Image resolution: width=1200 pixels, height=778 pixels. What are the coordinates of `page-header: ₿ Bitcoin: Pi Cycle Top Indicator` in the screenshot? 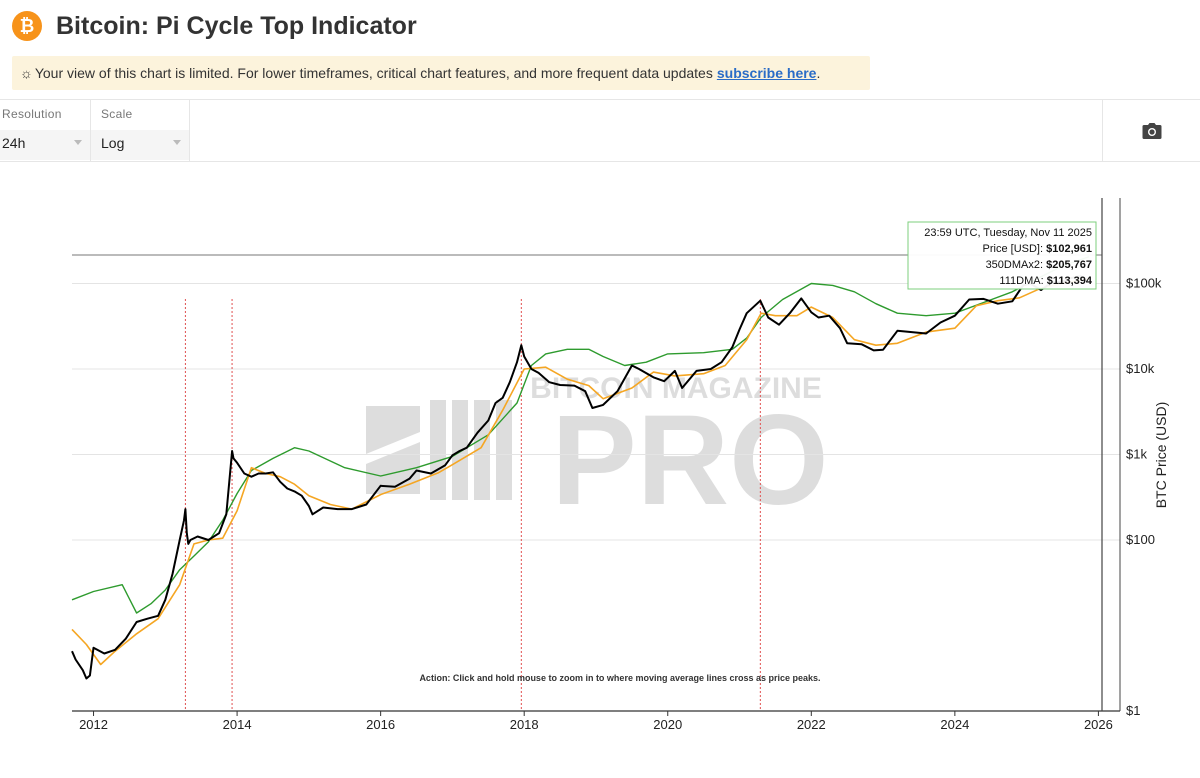 It's located at (214, 26).